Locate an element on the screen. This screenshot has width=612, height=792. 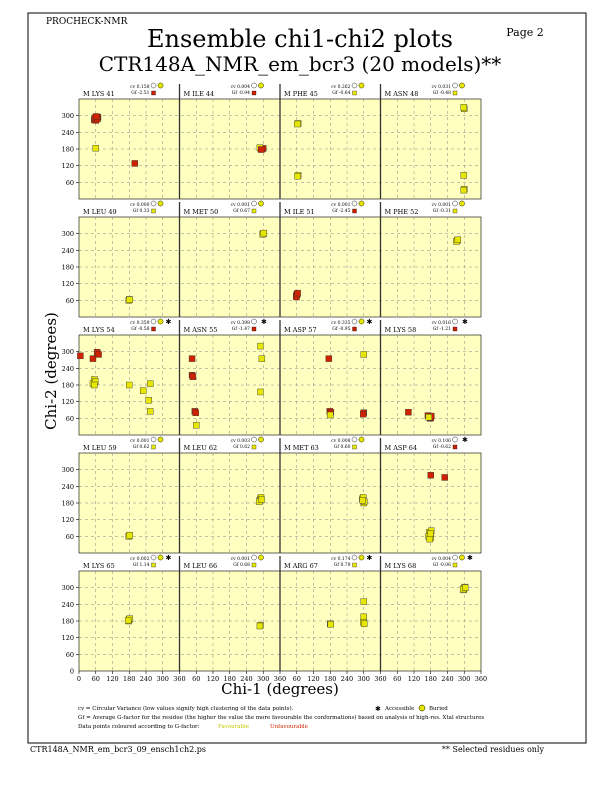
panel-gf: Gf -0.64 is located at coordinates (341, 93).